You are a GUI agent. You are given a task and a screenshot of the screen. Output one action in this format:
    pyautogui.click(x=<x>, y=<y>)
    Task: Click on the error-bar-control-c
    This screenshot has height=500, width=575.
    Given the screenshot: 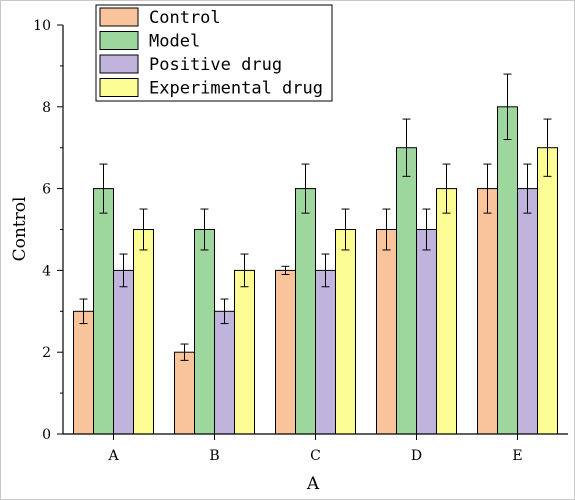 What is the action you would take?
    pyautogui.click(x=285, y=270)
    